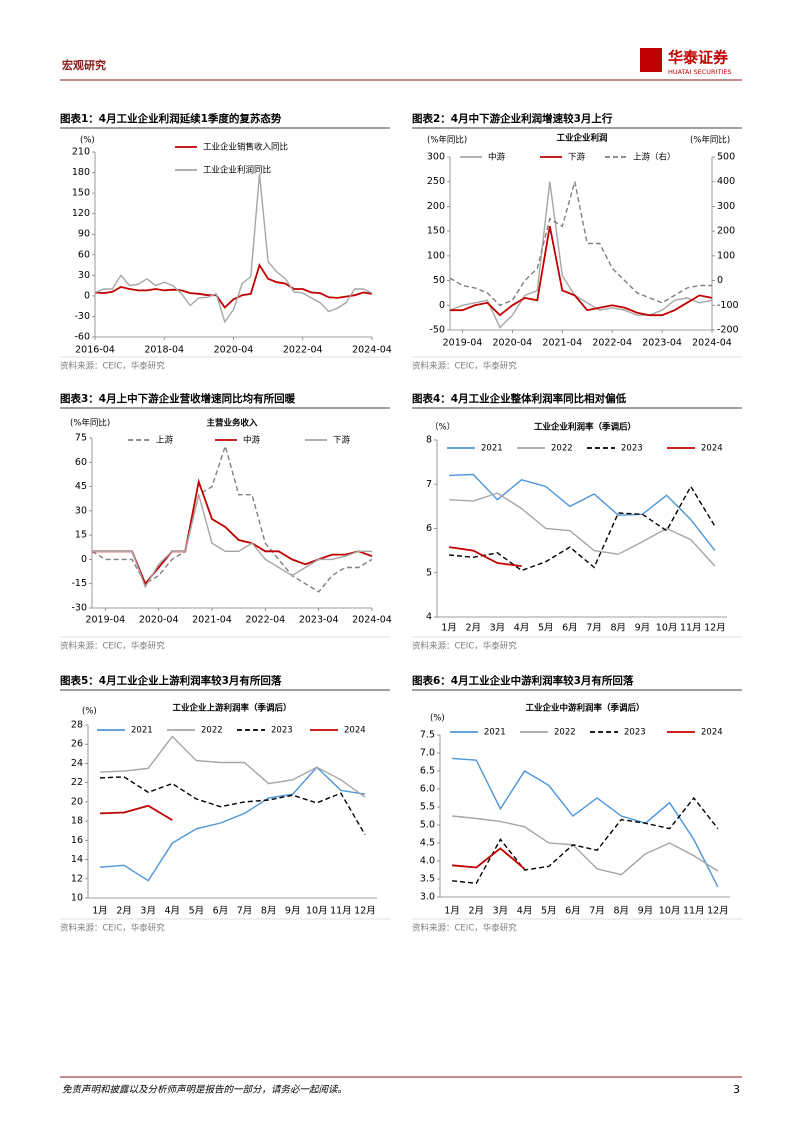 The height and width of the screenshot is (1133, 802). I want to click on chart-title: 工业企业利润, so click(582, 138).